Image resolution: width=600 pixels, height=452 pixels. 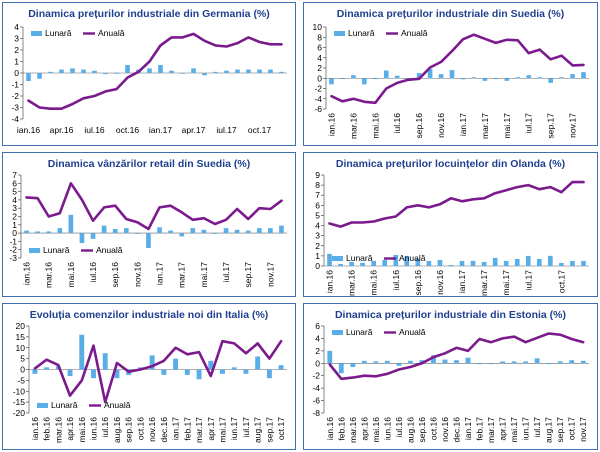 I want to click on x-tick-label: feb.17, so click(x=480, y=429).